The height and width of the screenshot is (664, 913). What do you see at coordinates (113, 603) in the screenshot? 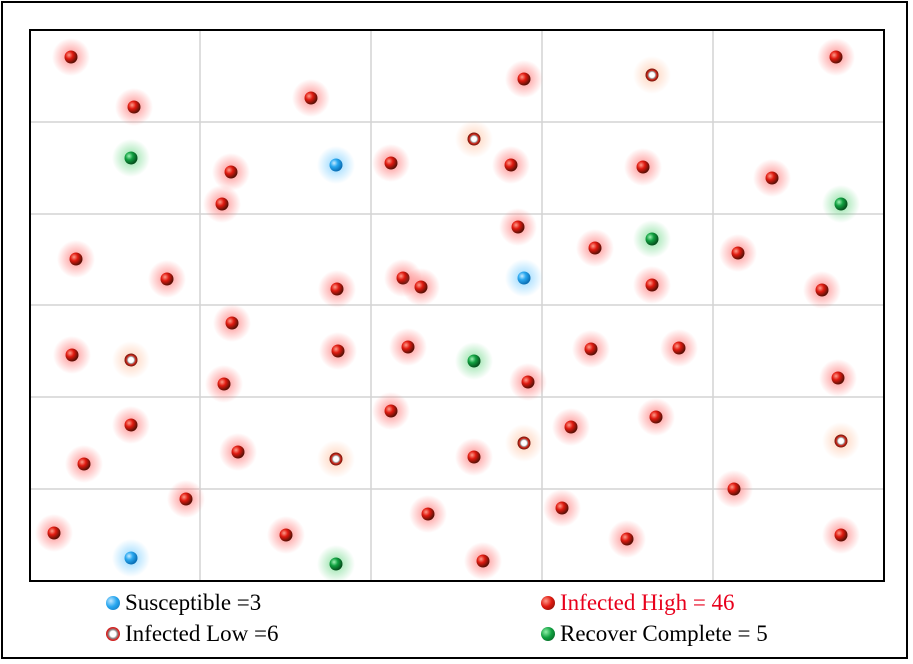
I see `susceptible-dot-icon` at bounding box center [113, 603].